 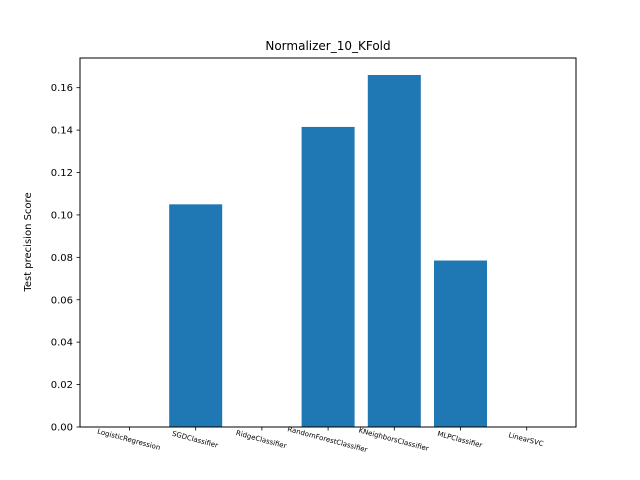 I want to click on y-ticks-group: 0.00 0.02 0.04 0.06 0.08 0.10 0.12 0.14 0.16, so click(x=65, y=258).